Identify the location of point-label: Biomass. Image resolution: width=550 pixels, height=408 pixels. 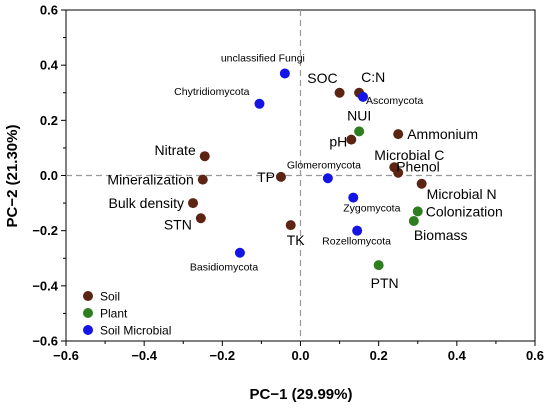
(441, 235).